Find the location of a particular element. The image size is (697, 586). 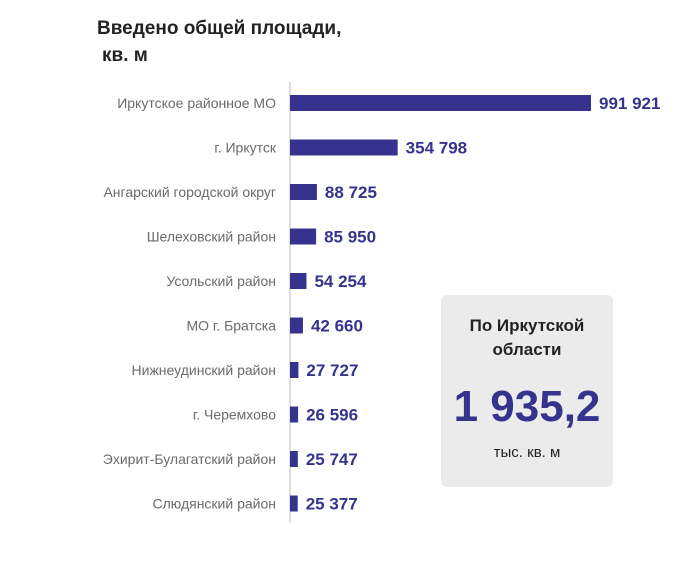

value-label: 88 725 is located at coordinates (351, 192).